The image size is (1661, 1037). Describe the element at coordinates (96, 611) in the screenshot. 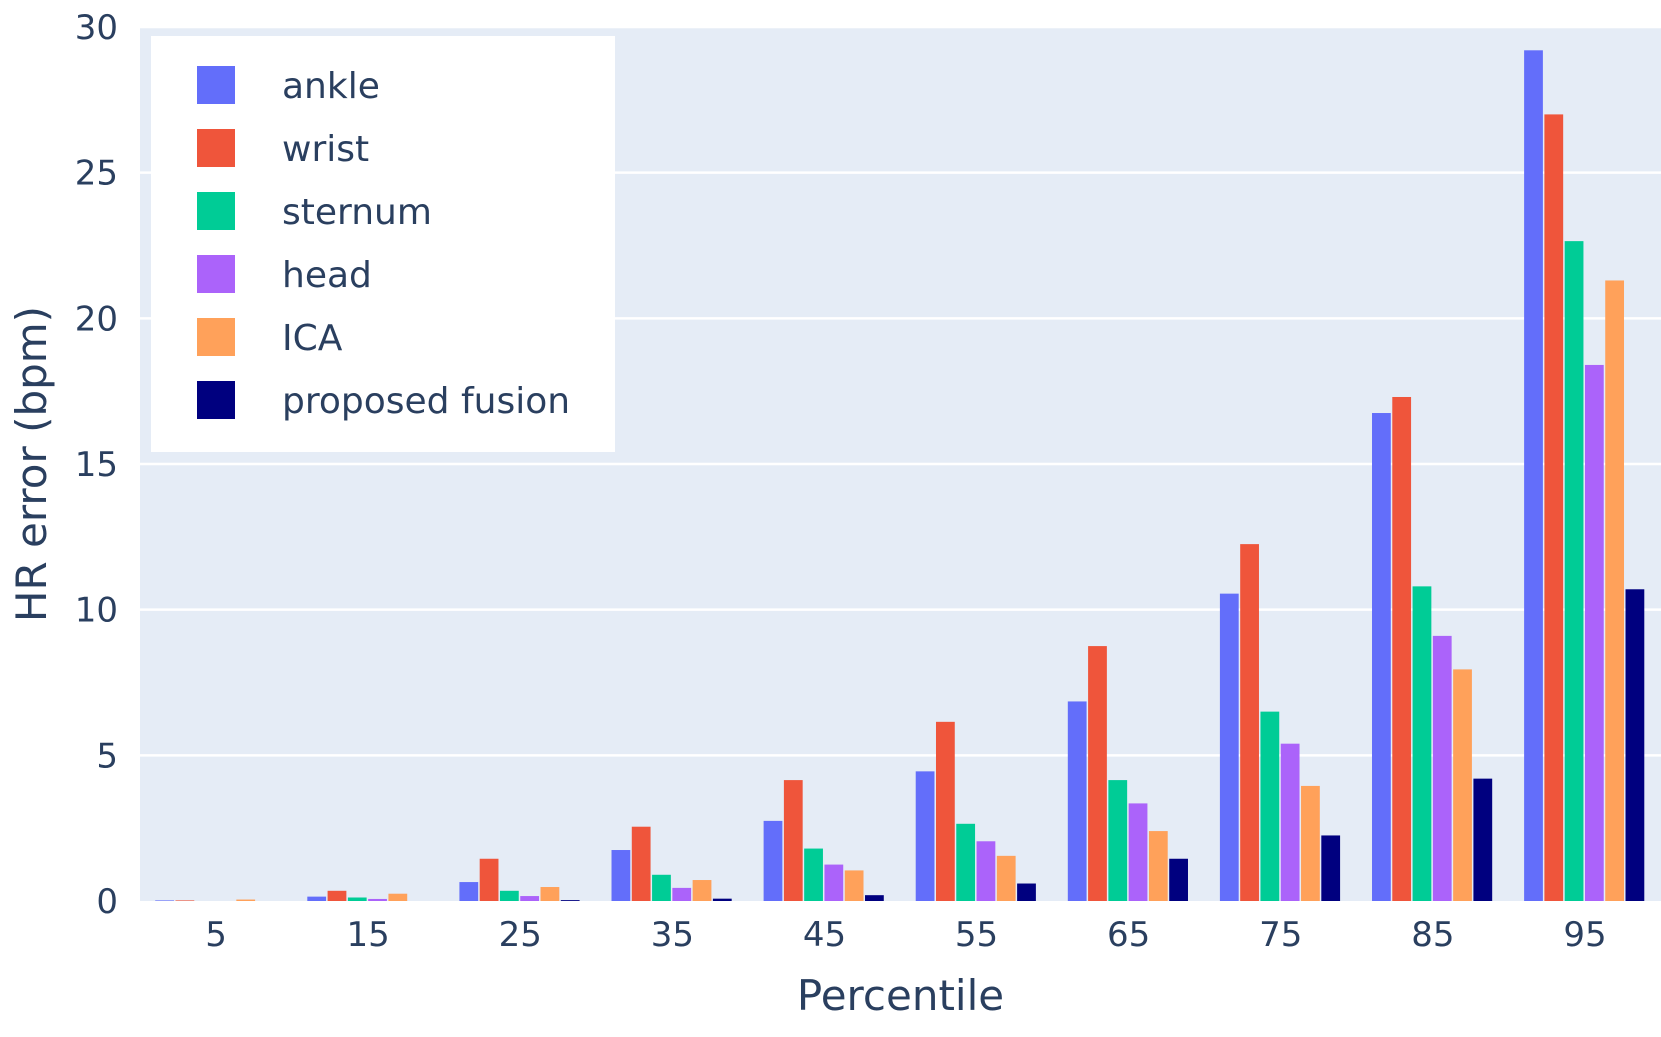

I see `y-tick-label: 10` at that location.